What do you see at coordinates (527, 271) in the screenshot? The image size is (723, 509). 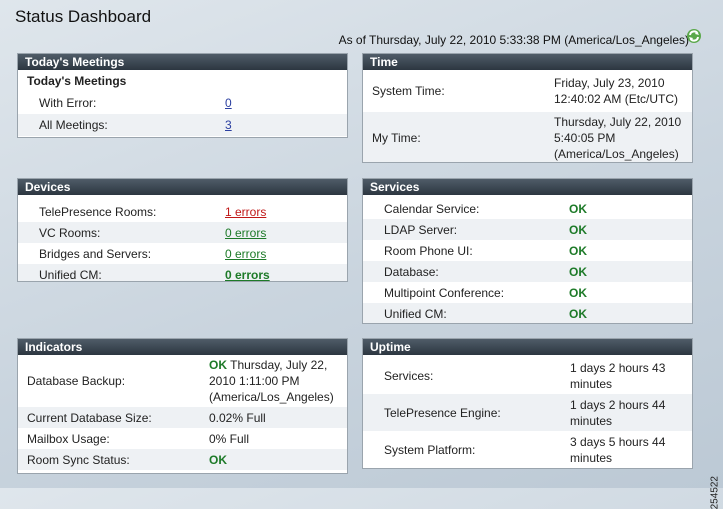 I see `table-row: Database: OK` at bounding box center [527, 271].